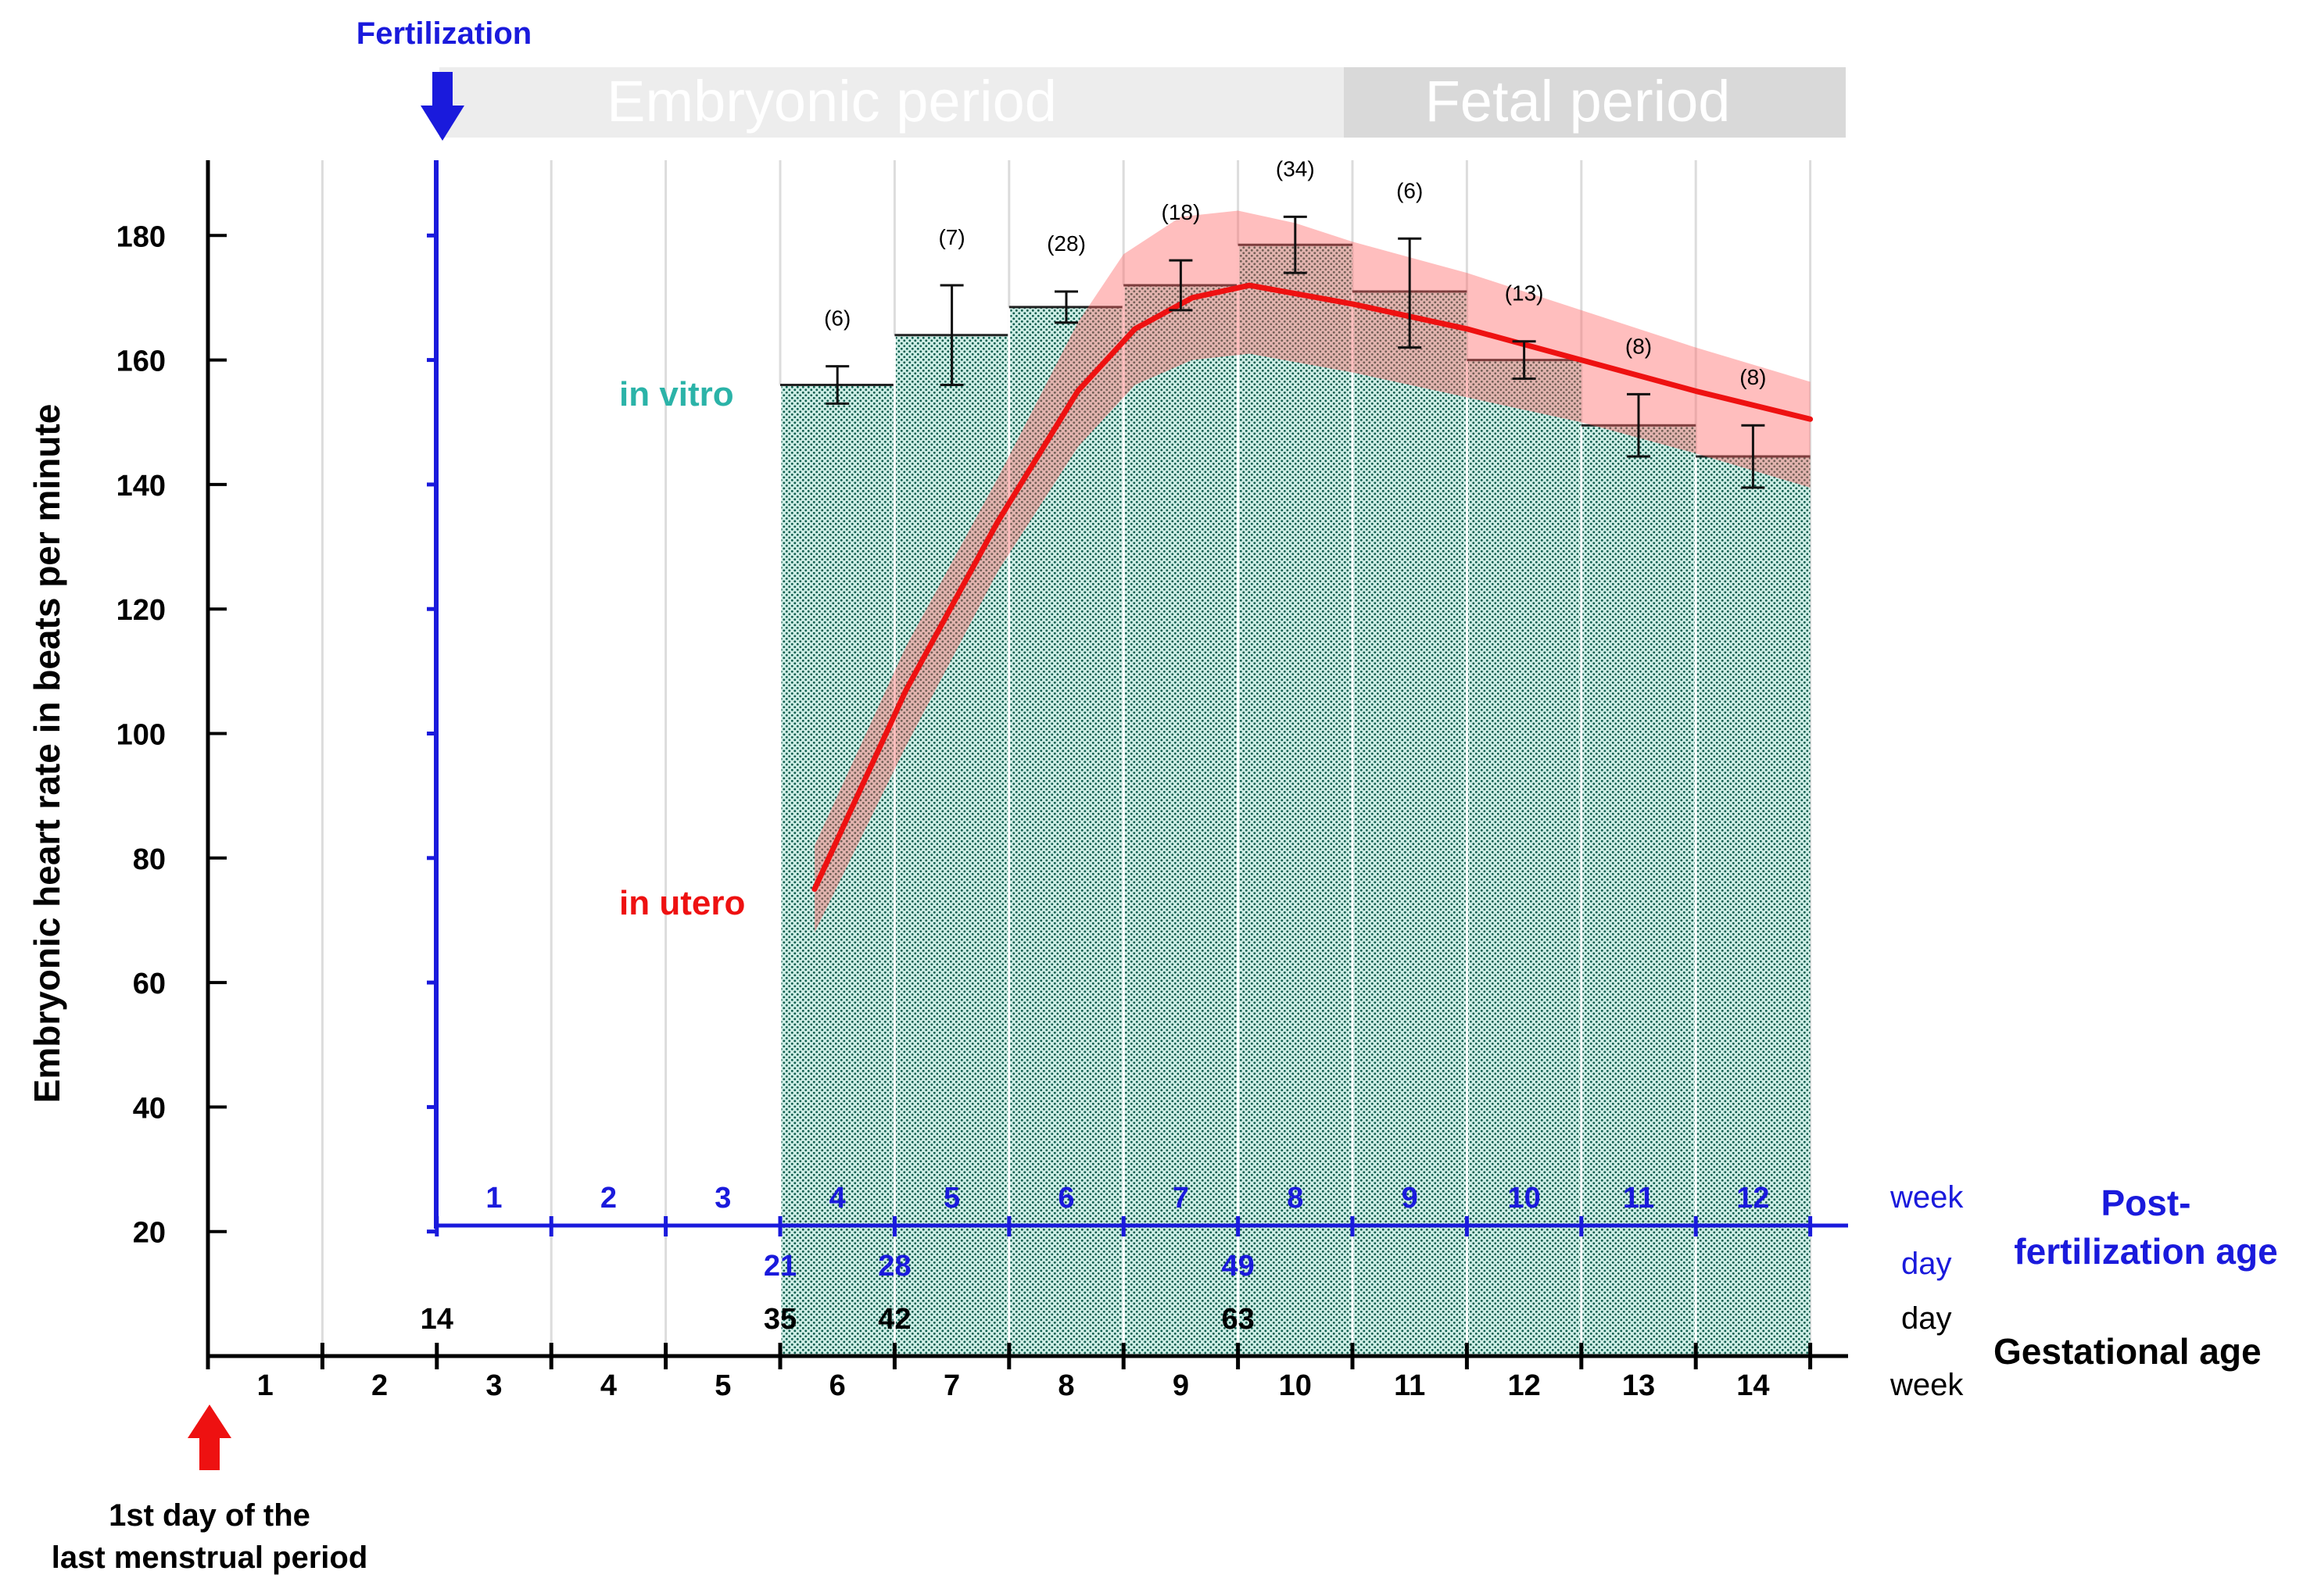 Image resolution: width=2314 pixels, height=1596 pixels. Describe the element at coordinates (952, 1385) in the screenshot. I see `gestational-week-label: 7` at that location.